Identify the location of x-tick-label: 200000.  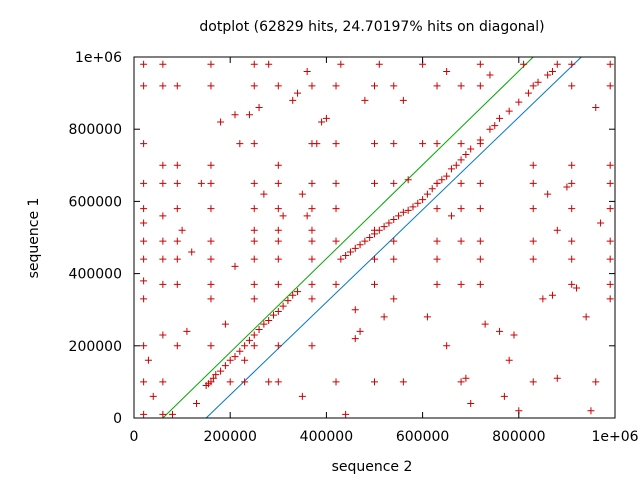
(229, 437).